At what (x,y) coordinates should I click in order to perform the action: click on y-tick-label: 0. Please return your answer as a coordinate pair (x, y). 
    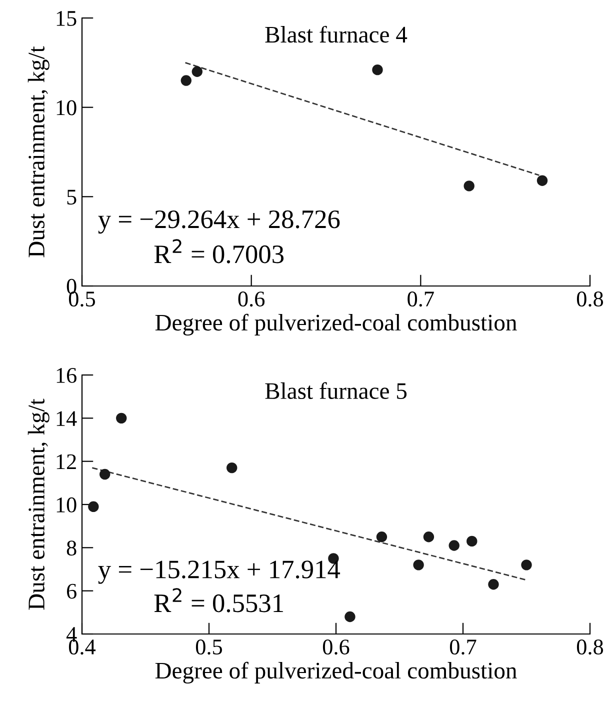
    Looking at the image, I should click on (71, 286).